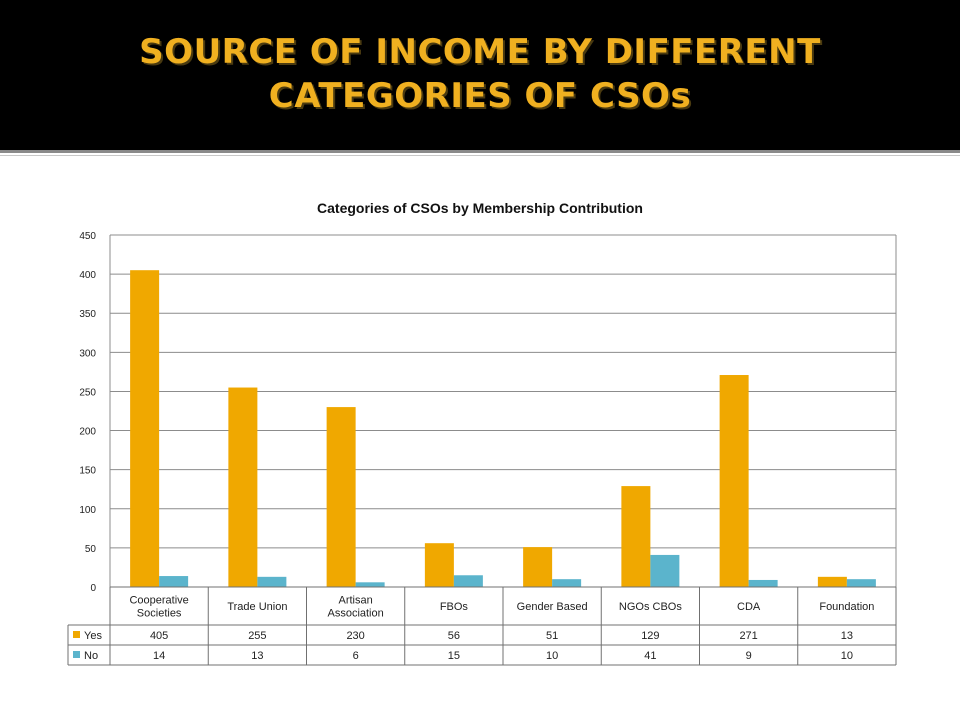 Image resolution: width=960 pixels, height=720 pixels. I want to click on x-category-label: CDA, so click(749, 607).